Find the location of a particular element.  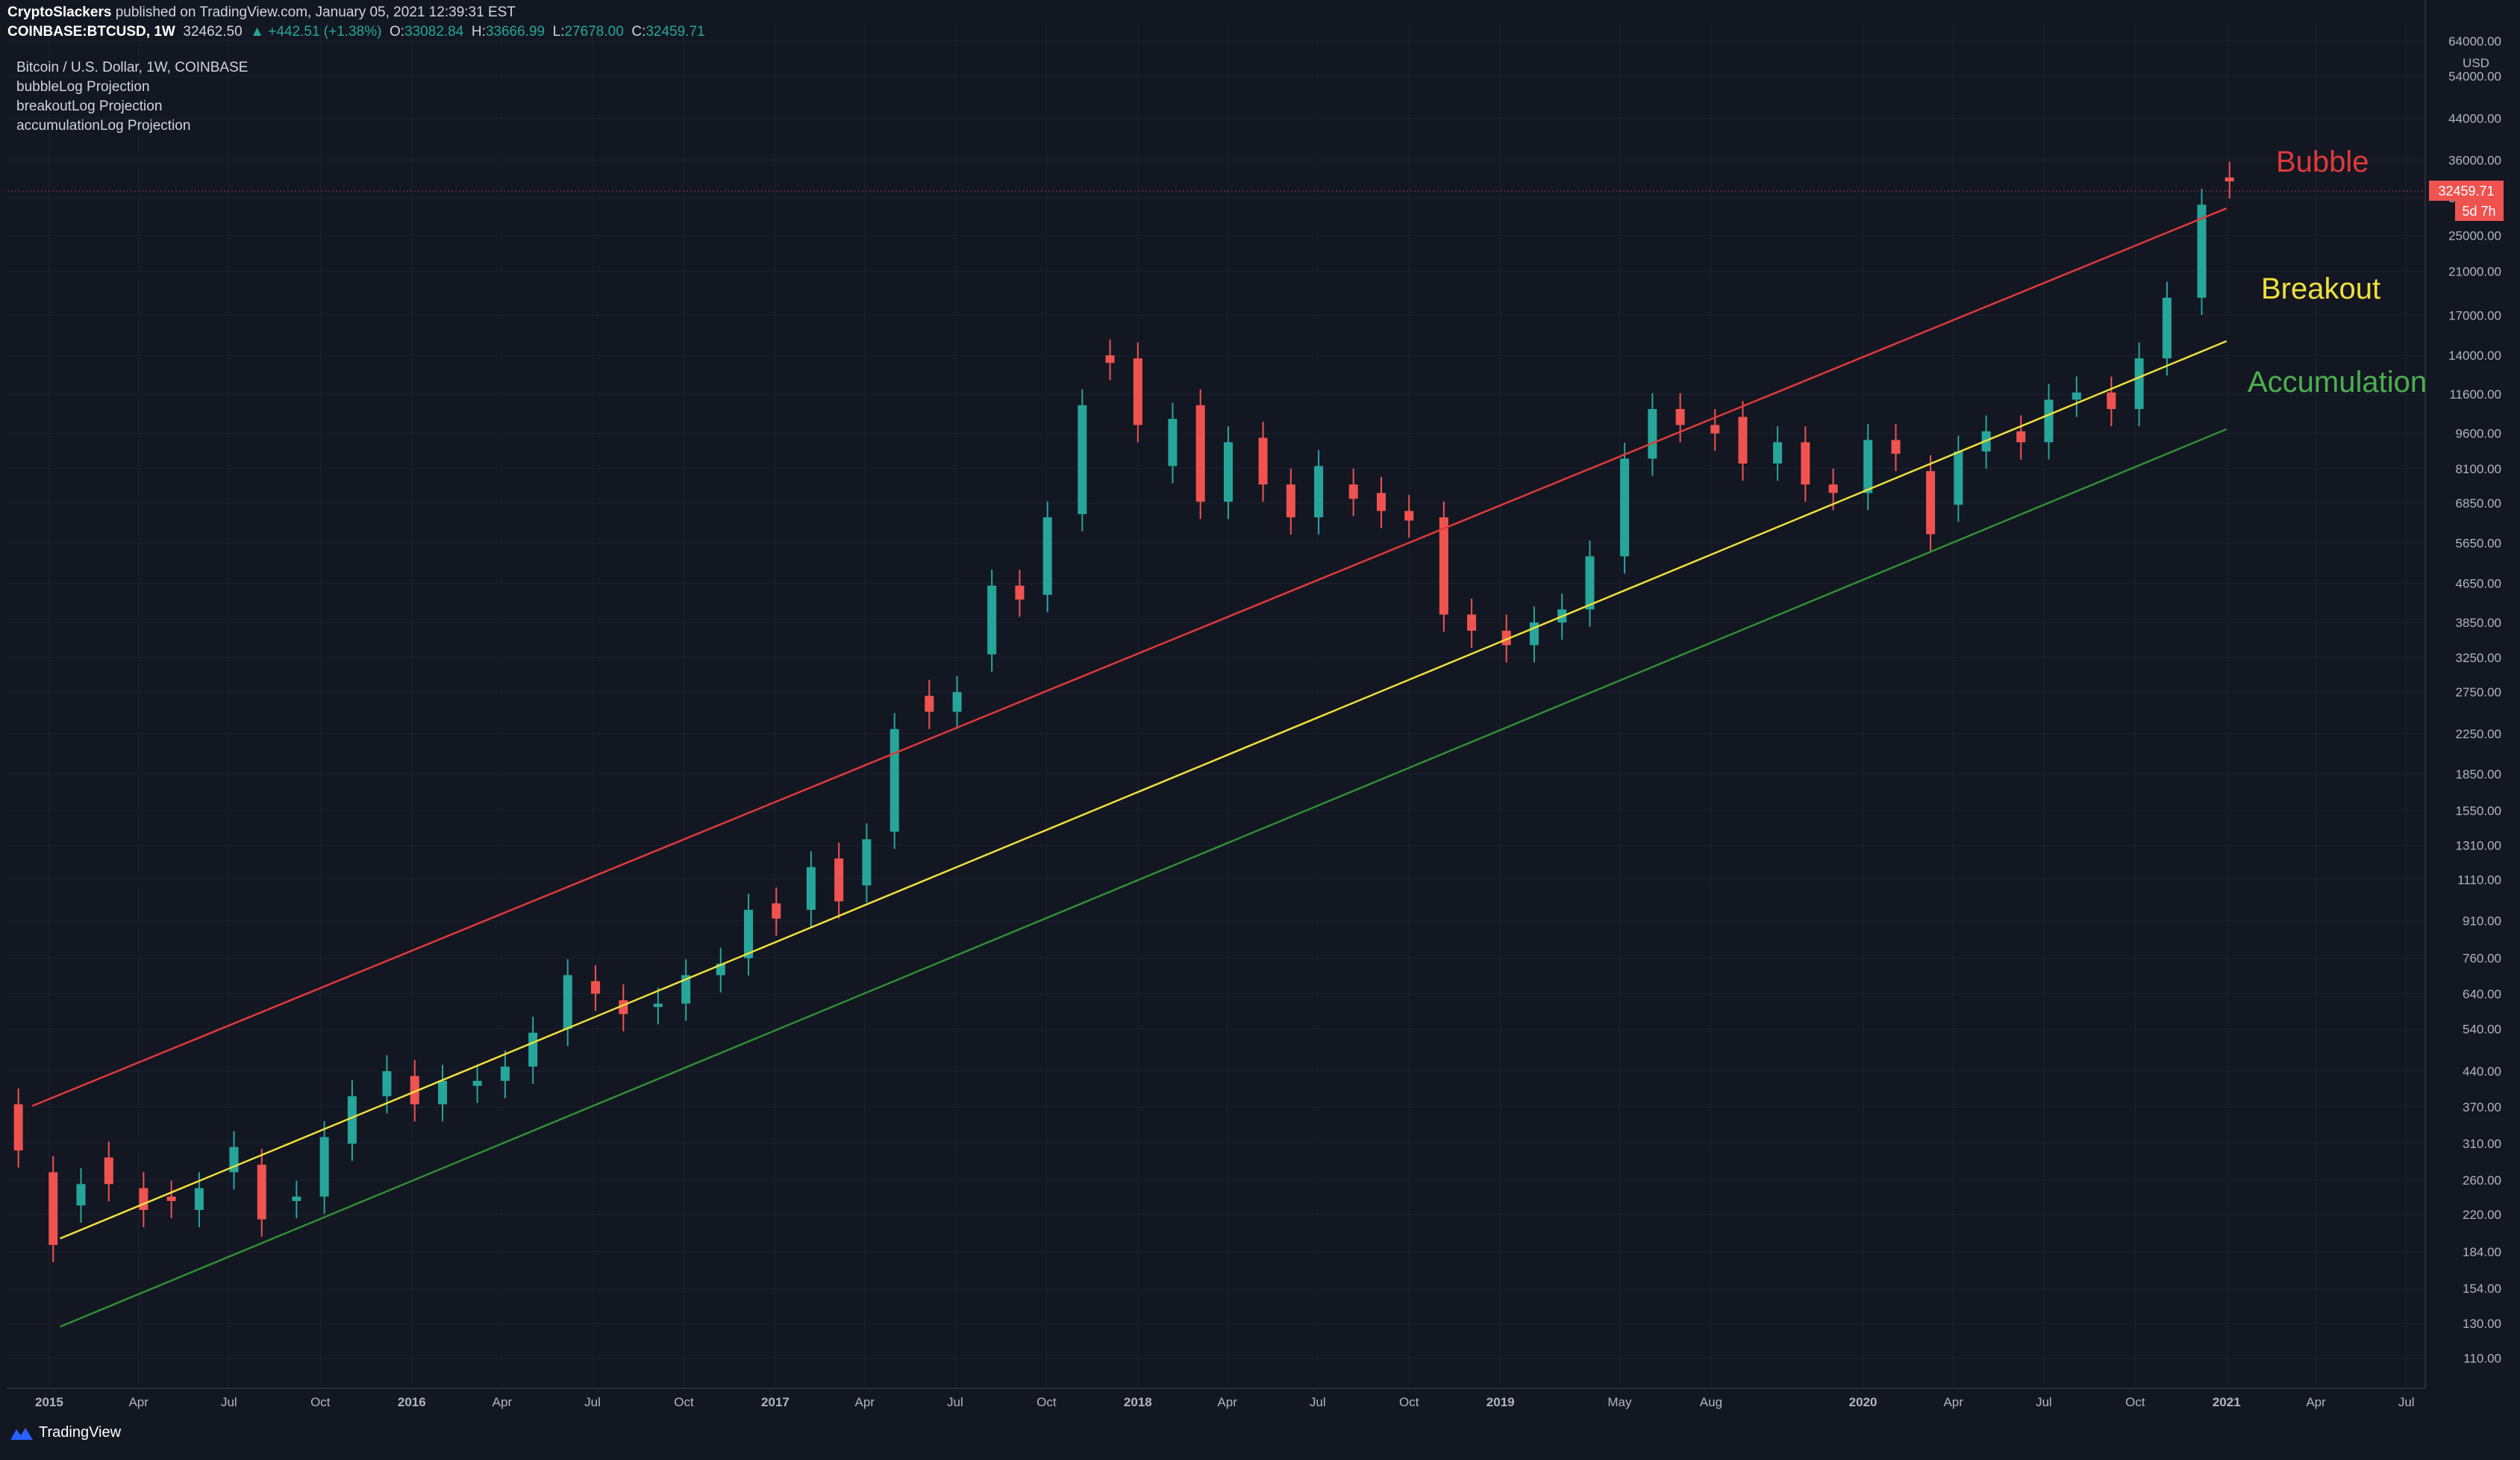

low-label: L: is located at coordinates (558, 32).